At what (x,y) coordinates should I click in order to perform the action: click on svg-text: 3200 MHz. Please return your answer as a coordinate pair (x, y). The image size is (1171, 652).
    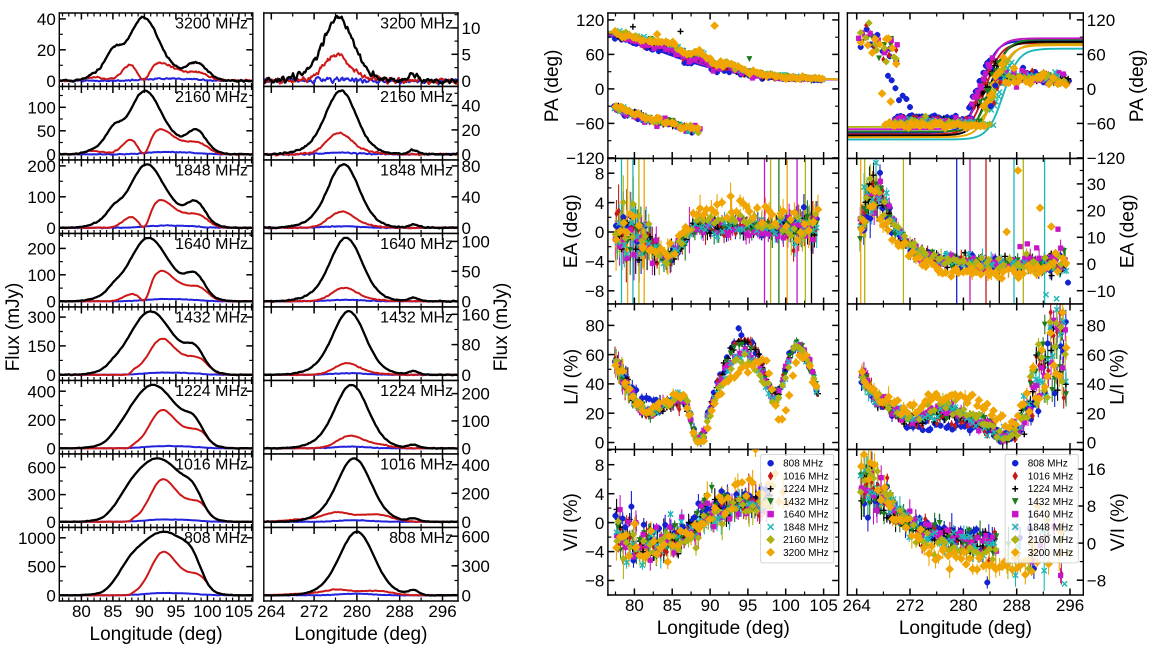
    Looking at the image, I should click on (806, 553).